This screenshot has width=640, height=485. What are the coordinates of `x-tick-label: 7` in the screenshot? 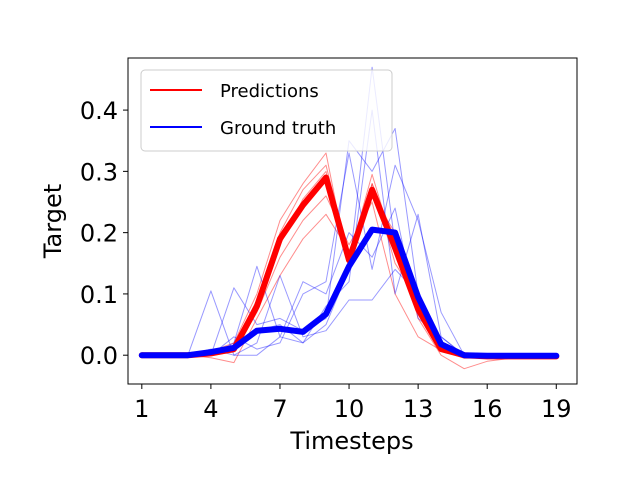 It's located at (279, 409).